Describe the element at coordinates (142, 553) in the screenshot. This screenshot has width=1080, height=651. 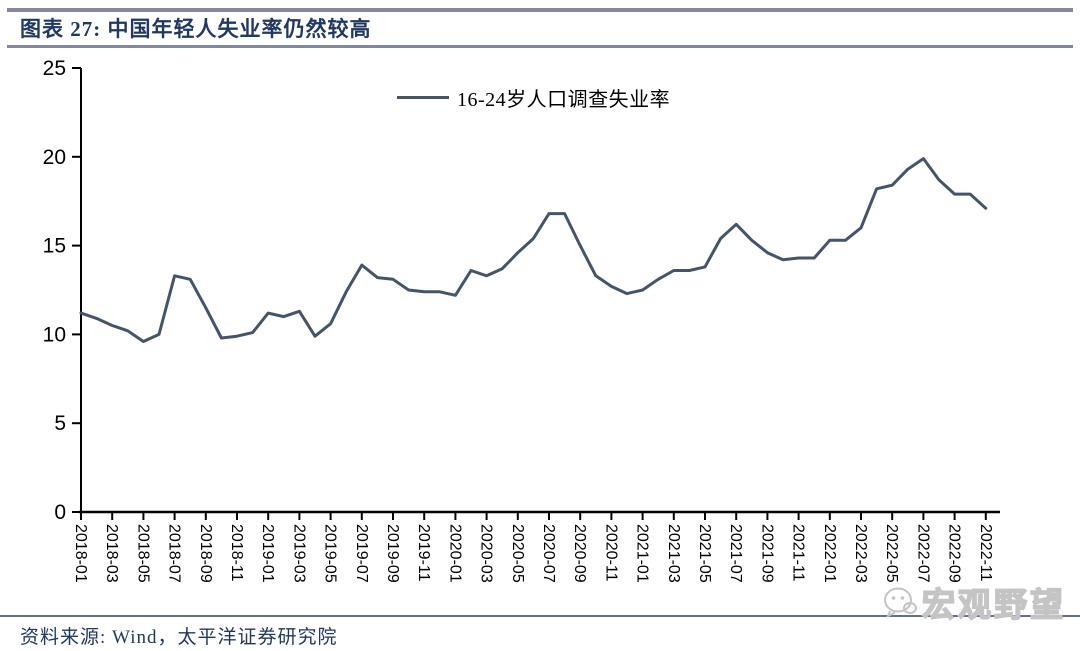
I see `x-tick-label: 2018-05` at that location.